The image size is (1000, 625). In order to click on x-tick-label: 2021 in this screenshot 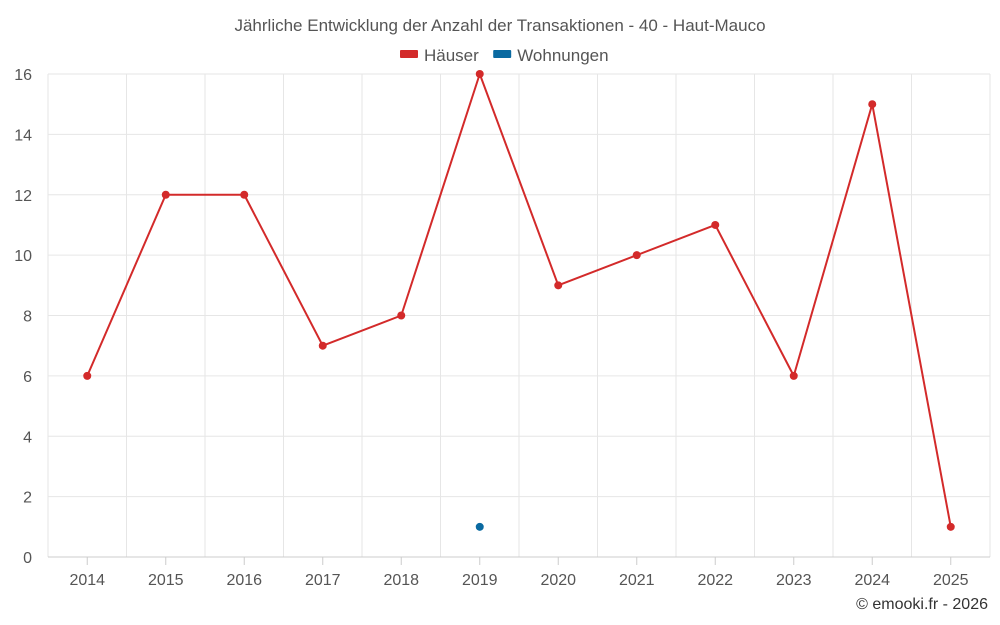, I will do `click(637, 580)`.